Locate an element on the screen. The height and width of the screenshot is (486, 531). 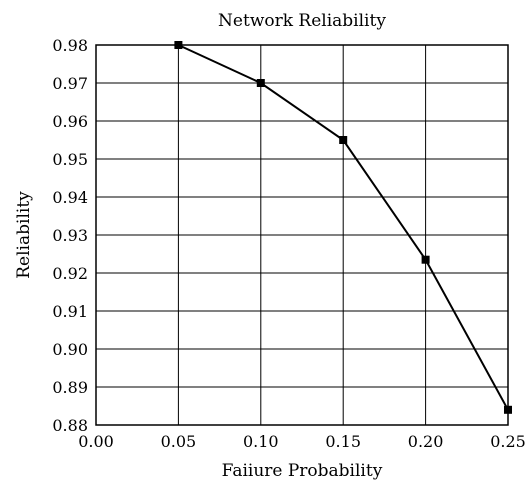
x-tick-label: 0.00 is located at coordinates (96, 441).